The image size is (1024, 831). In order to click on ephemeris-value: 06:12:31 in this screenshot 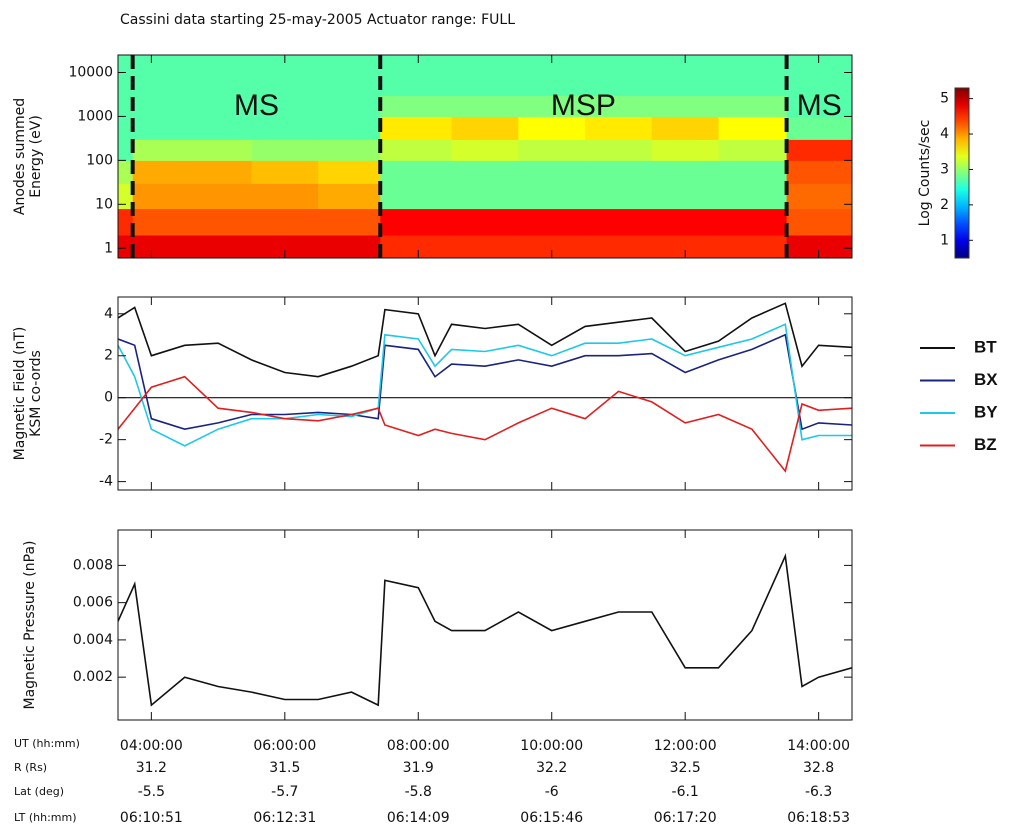, I will do `click(284, 818)`.